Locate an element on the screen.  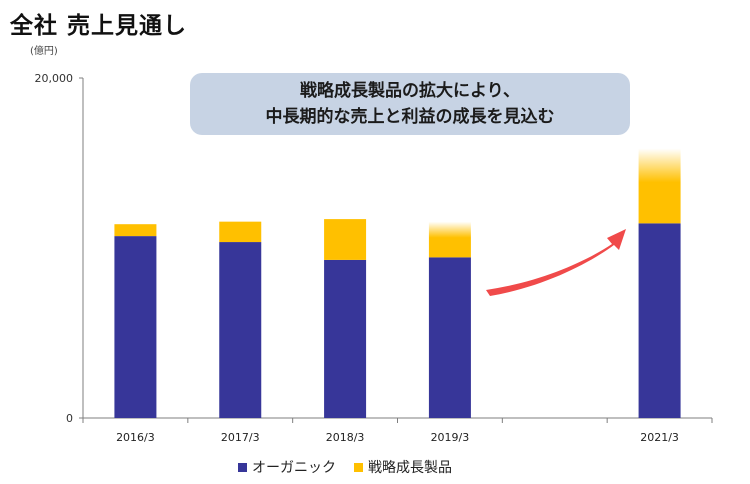
legend-label-strategic: 戦略成長製品 is located at coordinates (410, 468).